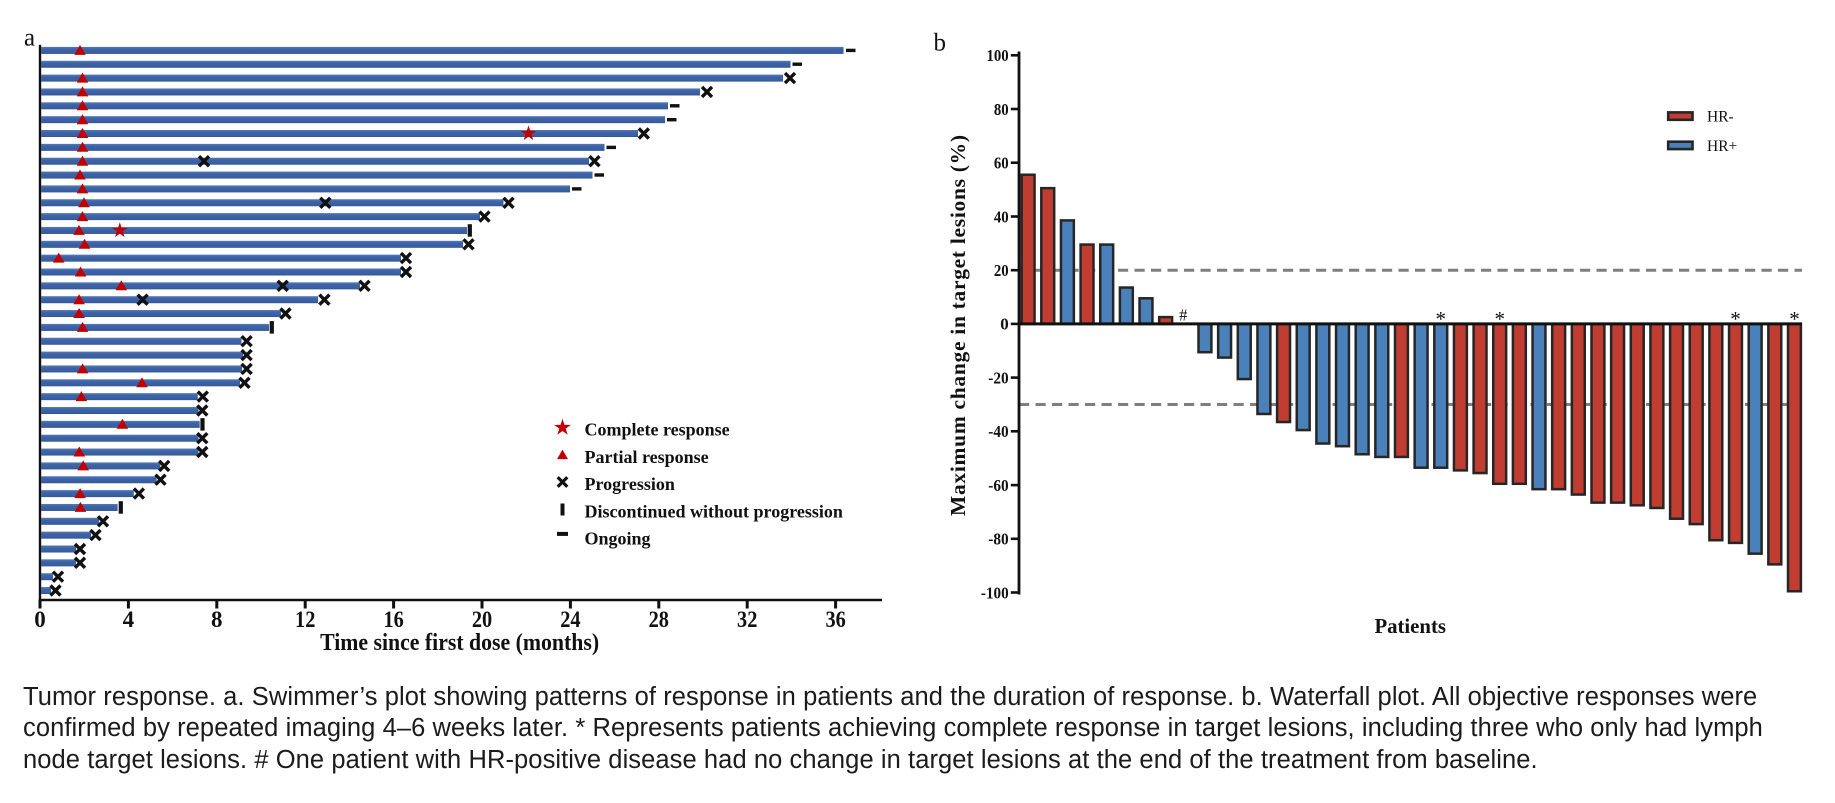 This screenshot has height=803, width=1835. I want to click on svg-text: 8, so click(217, 619).